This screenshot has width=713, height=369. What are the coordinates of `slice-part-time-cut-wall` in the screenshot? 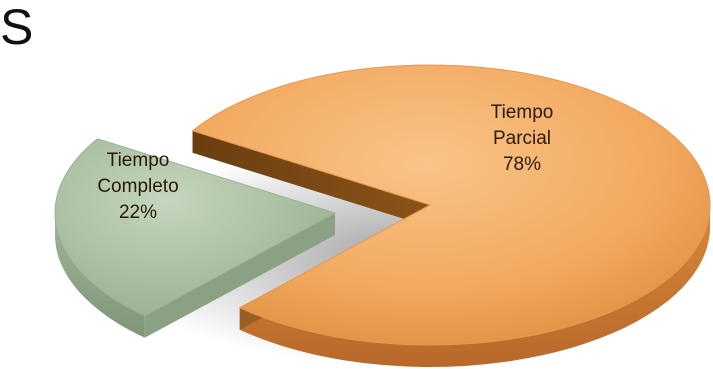 It's located at (311, 178).